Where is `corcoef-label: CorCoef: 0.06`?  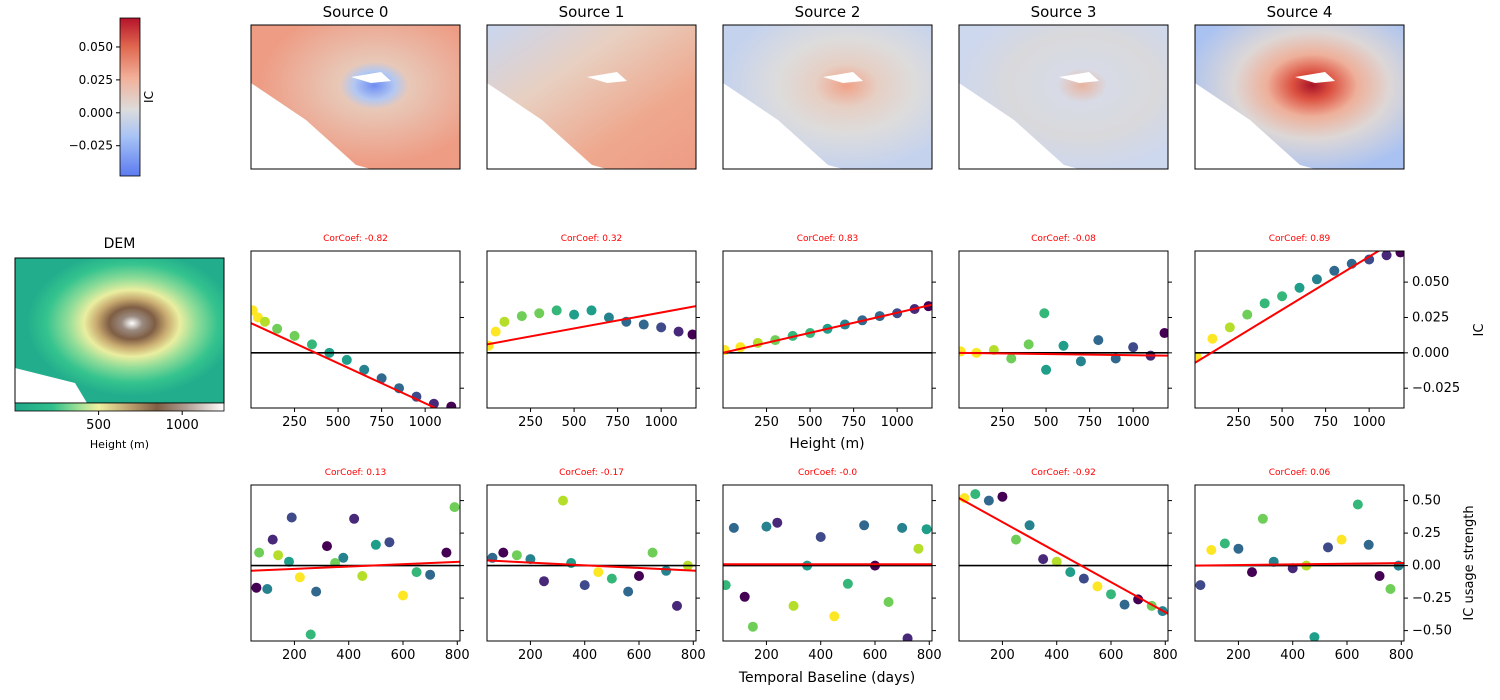 corcoef-label: CorCoef: 0.06 is located at coordinates (1300, 473).